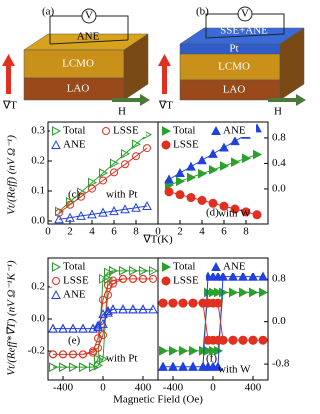  Describe the element at coordinates (233, 49) in the screenshot. I see `layer-label: Pt` at that location.